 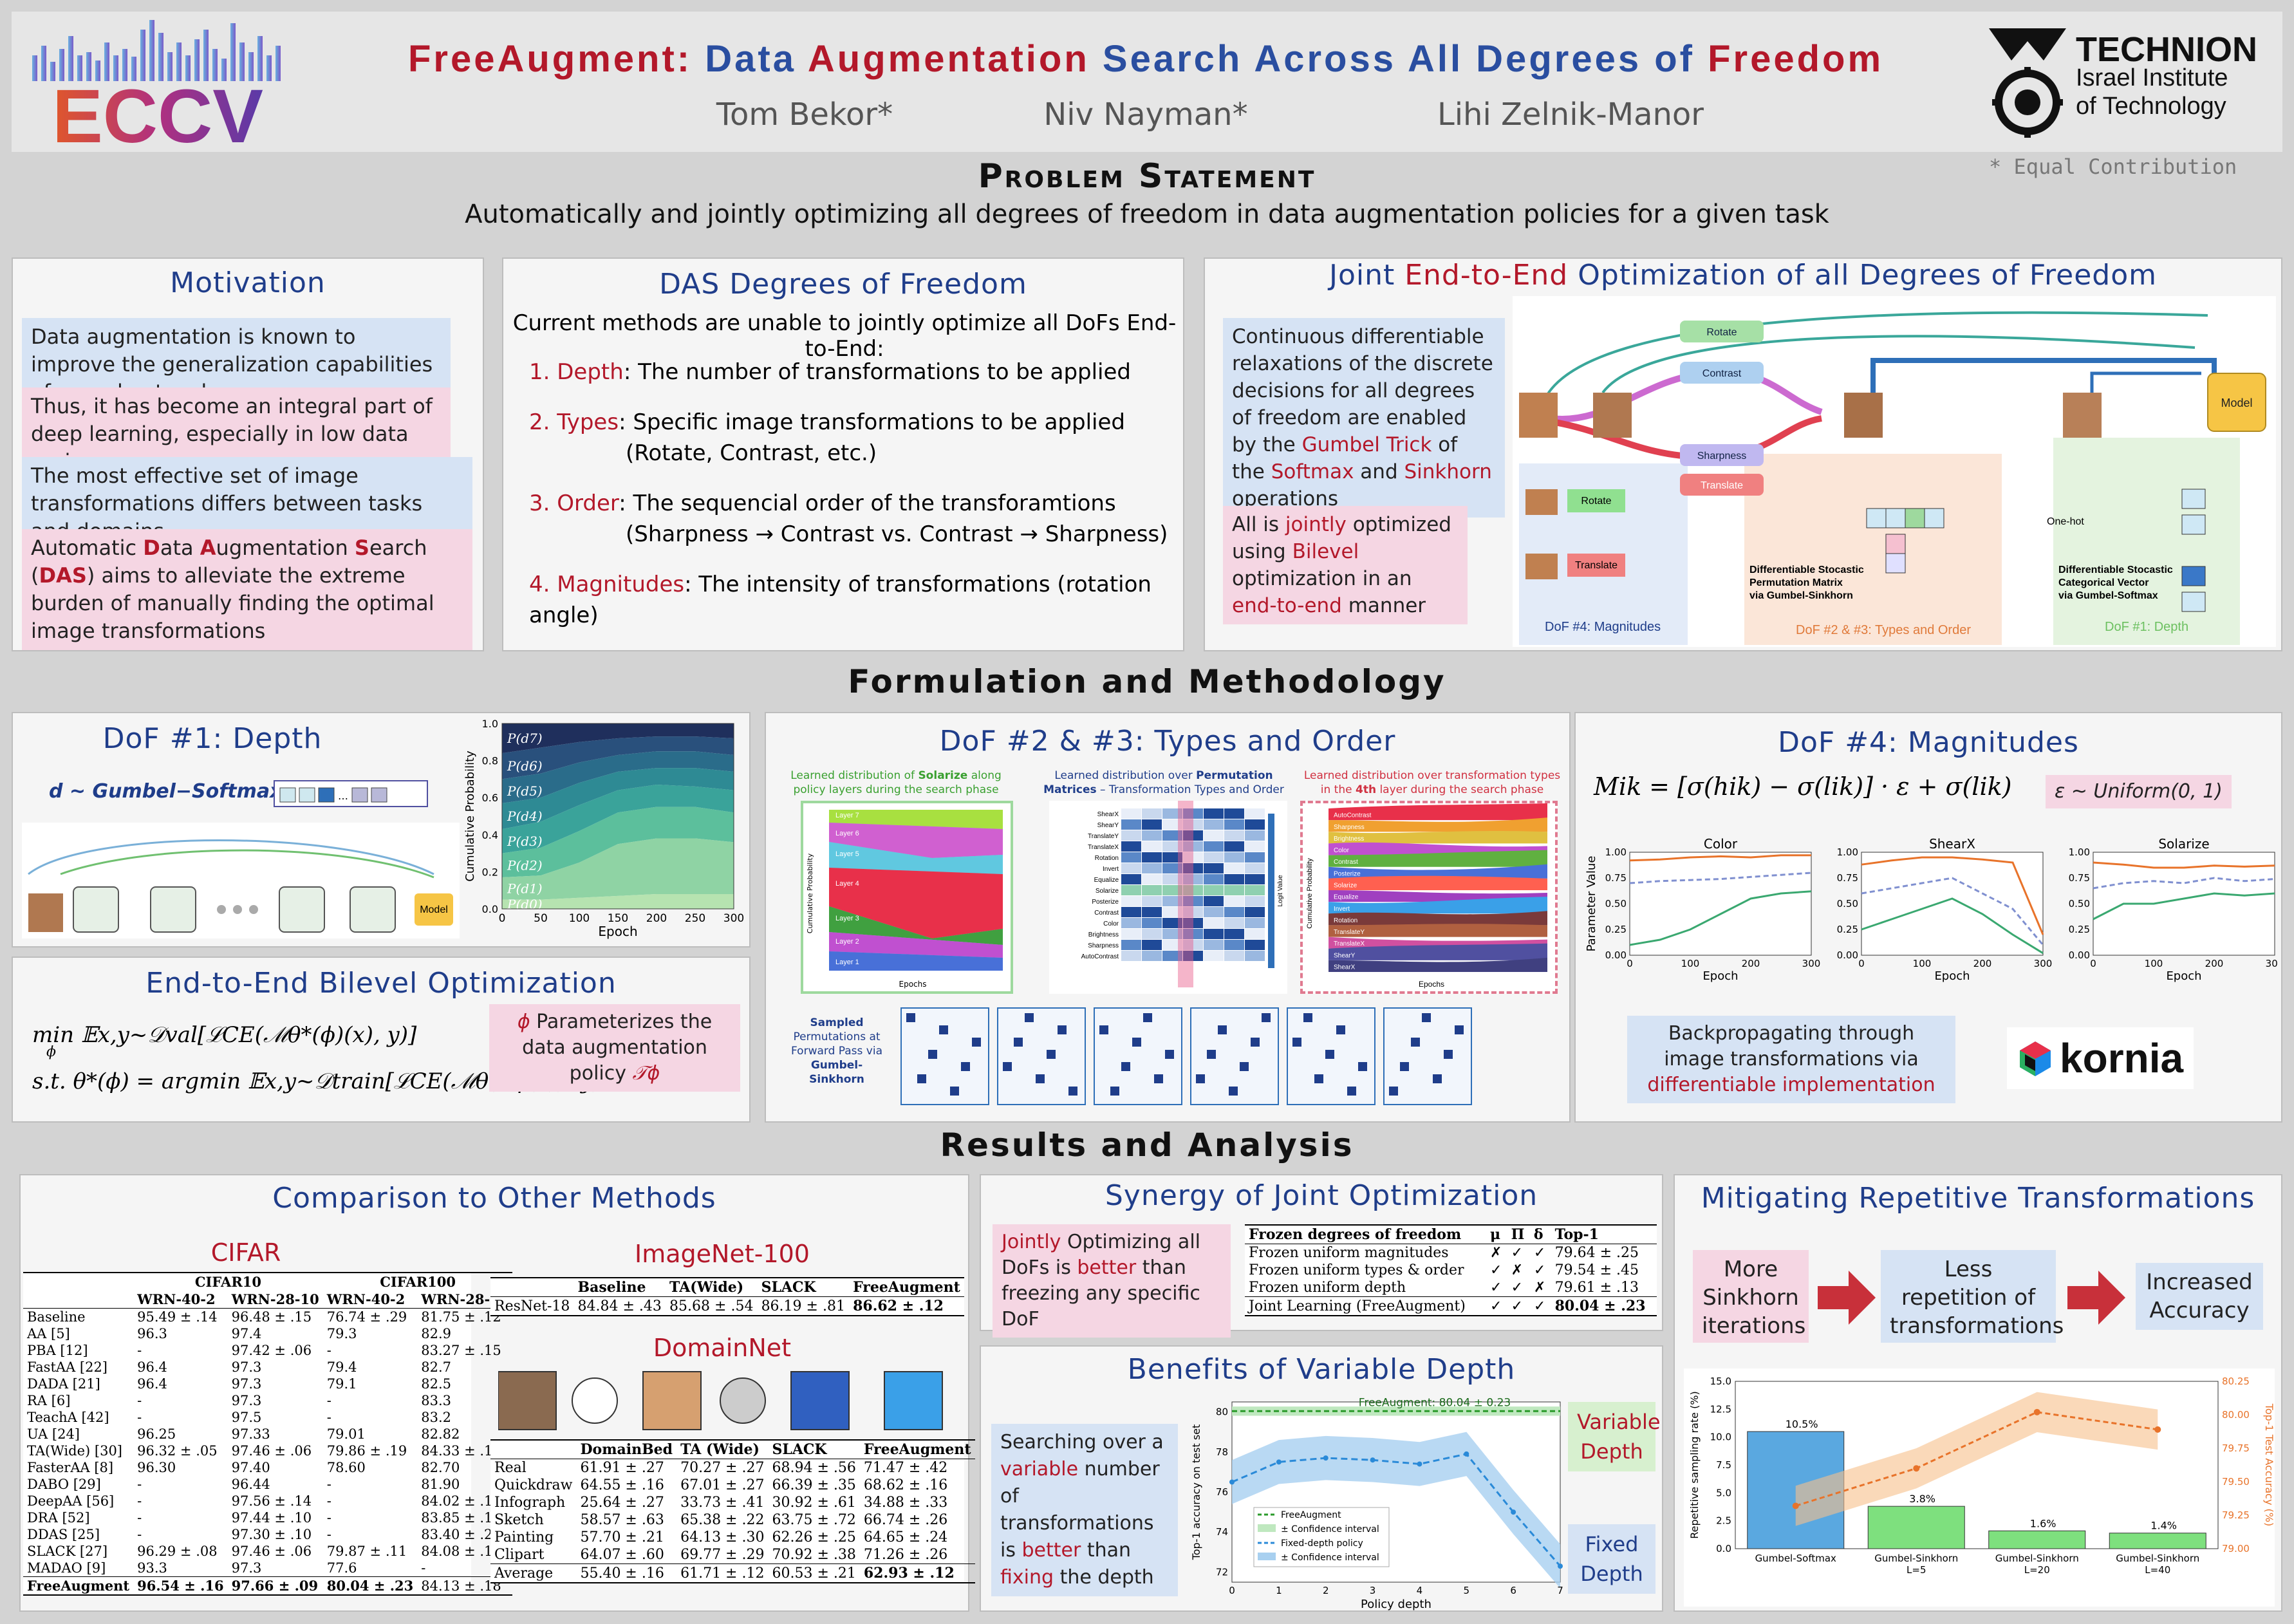 I want to click on svg-text: Epochs, so click(x=913, y=985).